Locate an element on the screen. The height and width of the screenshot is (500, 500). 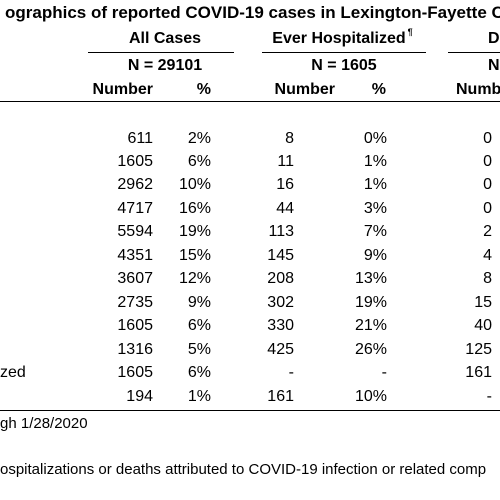
n-deaths: N is located at coordinates (494, 65).